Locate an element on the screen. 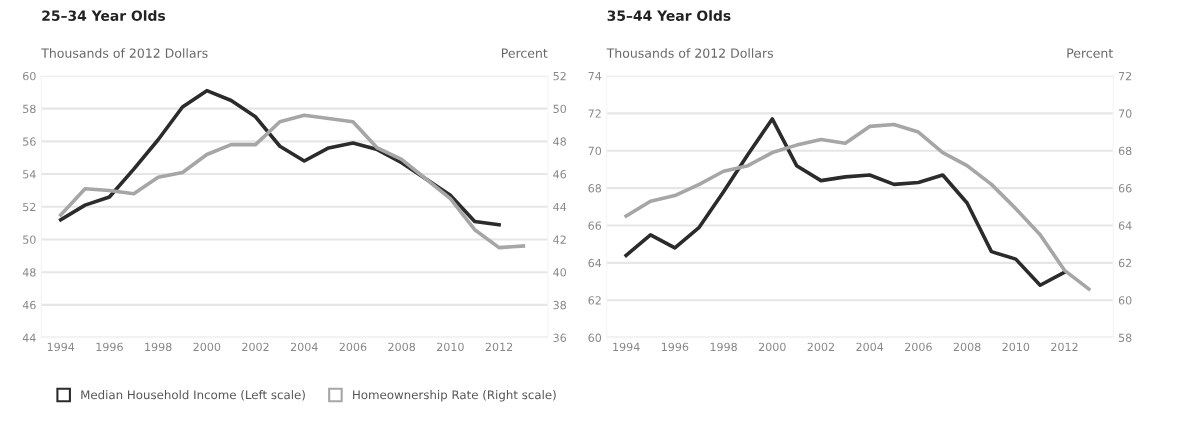  y2-tick-label: 50 is located at coordinates (560, 109).